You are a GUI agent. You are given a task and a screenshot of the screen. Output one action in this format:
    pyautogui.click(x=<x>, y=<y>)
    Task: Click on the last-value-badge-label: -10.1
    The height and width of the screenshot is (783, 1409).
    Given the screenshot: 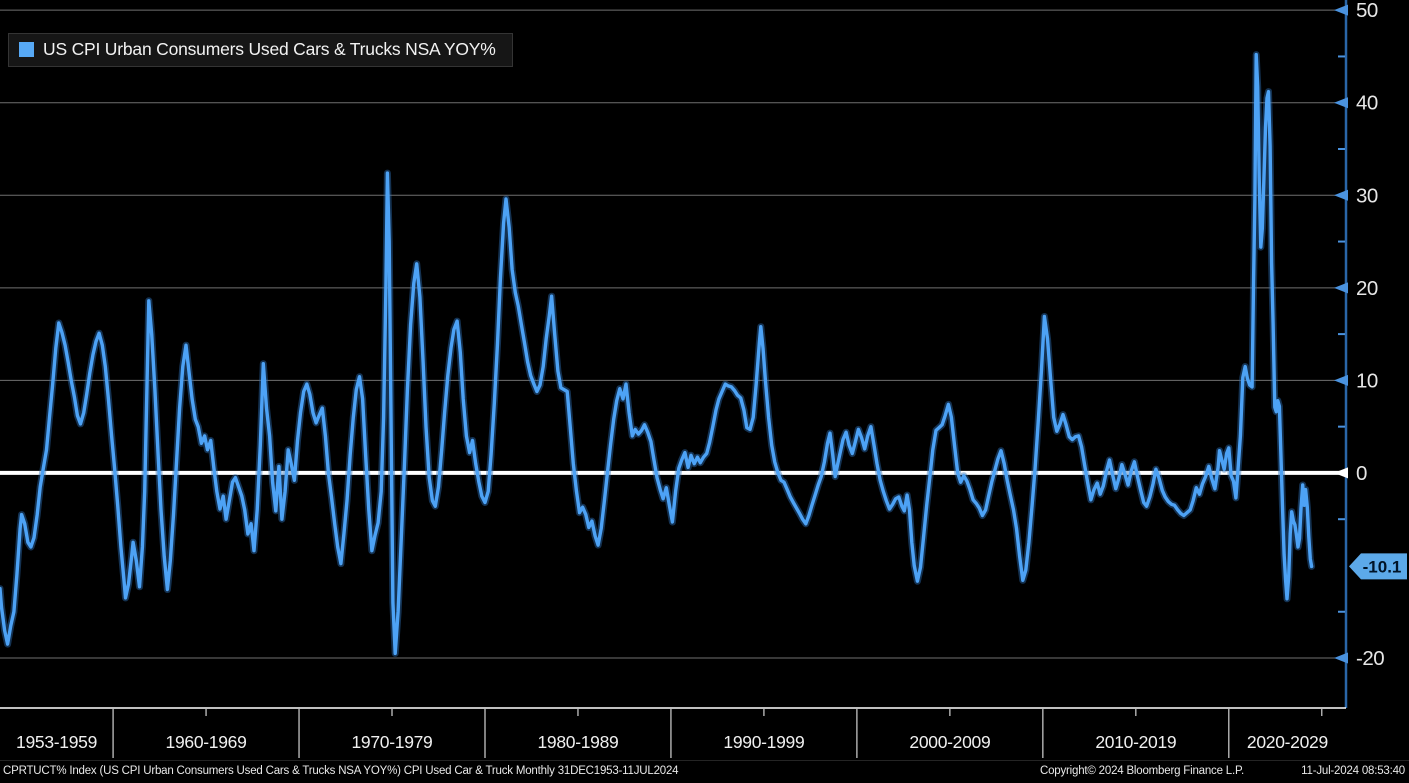 What is the action you would take?
    pyautogui.click(x=1382, y=566)
    